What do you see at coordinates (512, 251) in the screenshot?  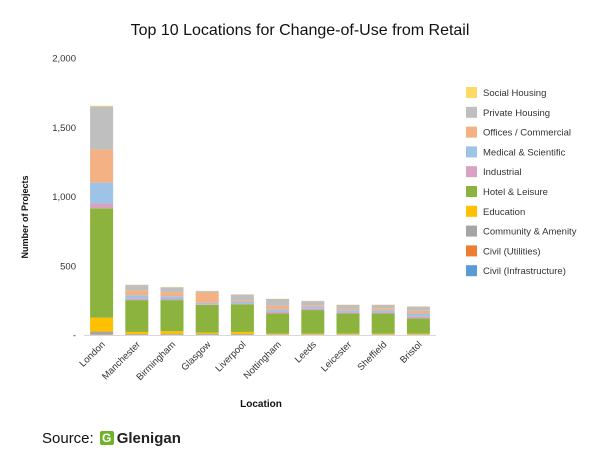 I see `legend-label: Civil (Utilities)` at bounding box center [512, 251].